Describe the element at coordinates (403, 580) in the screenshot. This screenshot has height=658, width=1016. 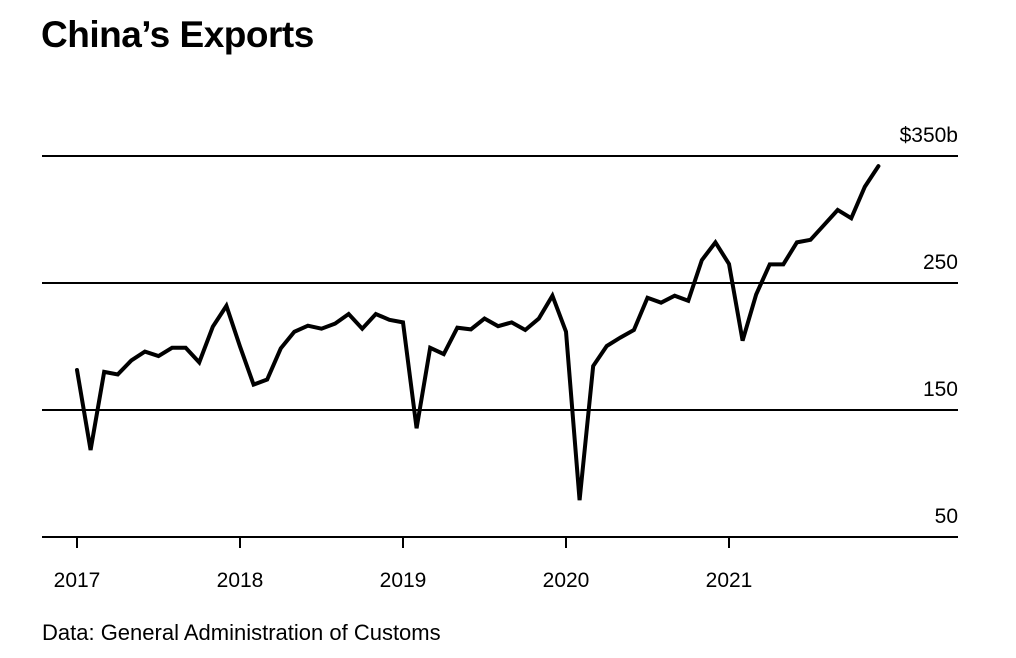
I see `x-tick-label: 2019` at that location.